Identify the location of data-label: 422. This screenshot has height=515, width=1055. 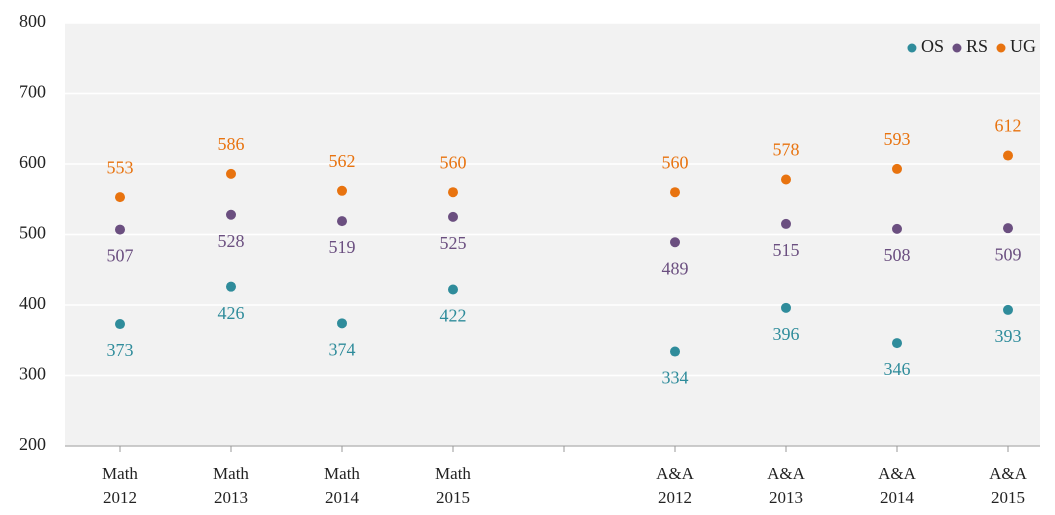
(453, 316).